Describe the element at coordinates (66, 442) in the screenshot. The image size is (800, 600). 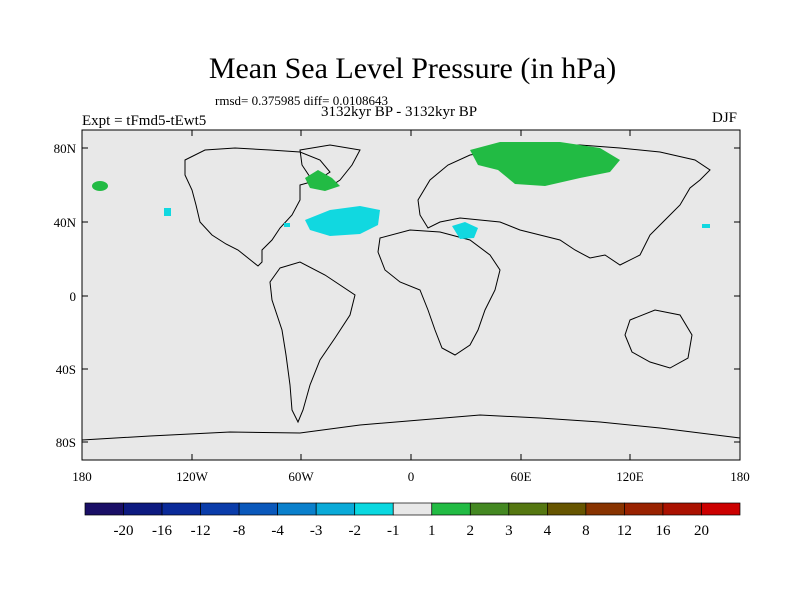
I see `lat-label: 80S` at that location.